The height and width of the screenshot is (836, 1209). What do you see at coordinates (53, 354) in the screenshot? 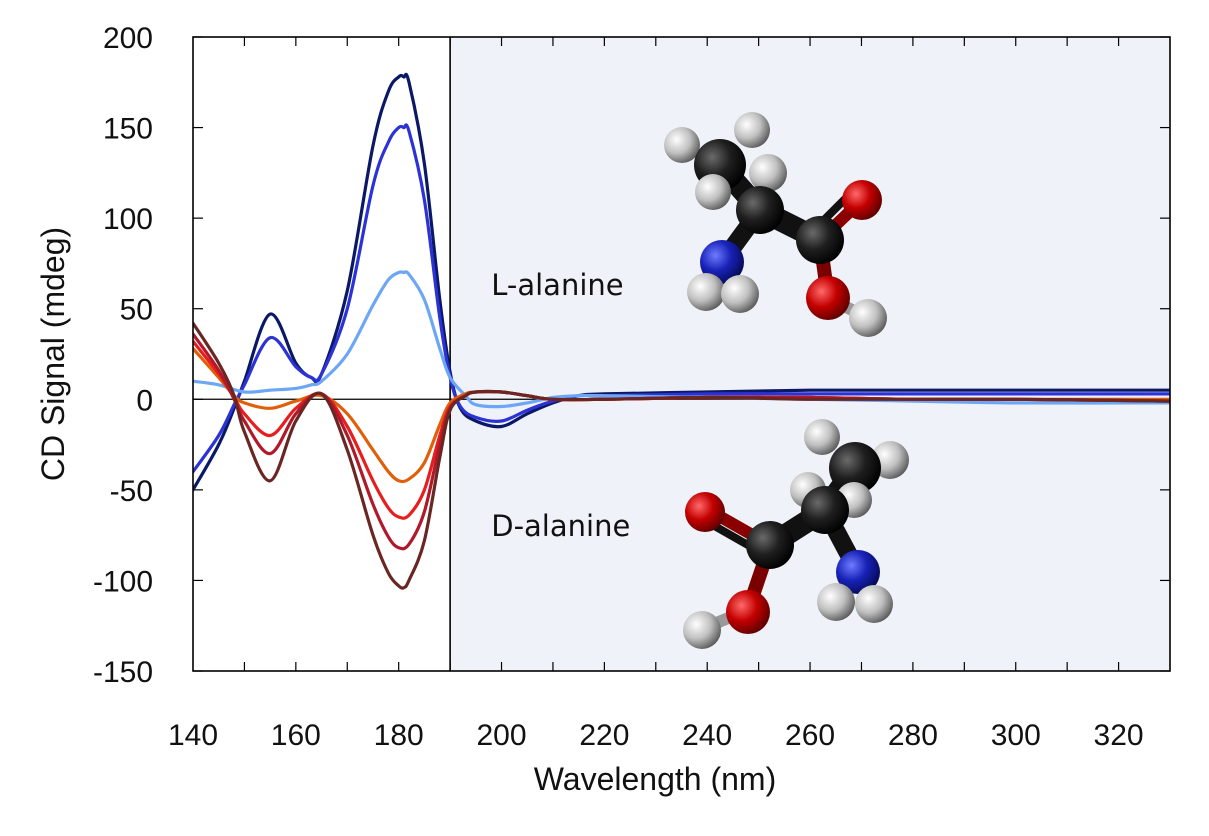
I see `y-axis-title: CD Signal (mdeg)` at bounding box center [53, 354].